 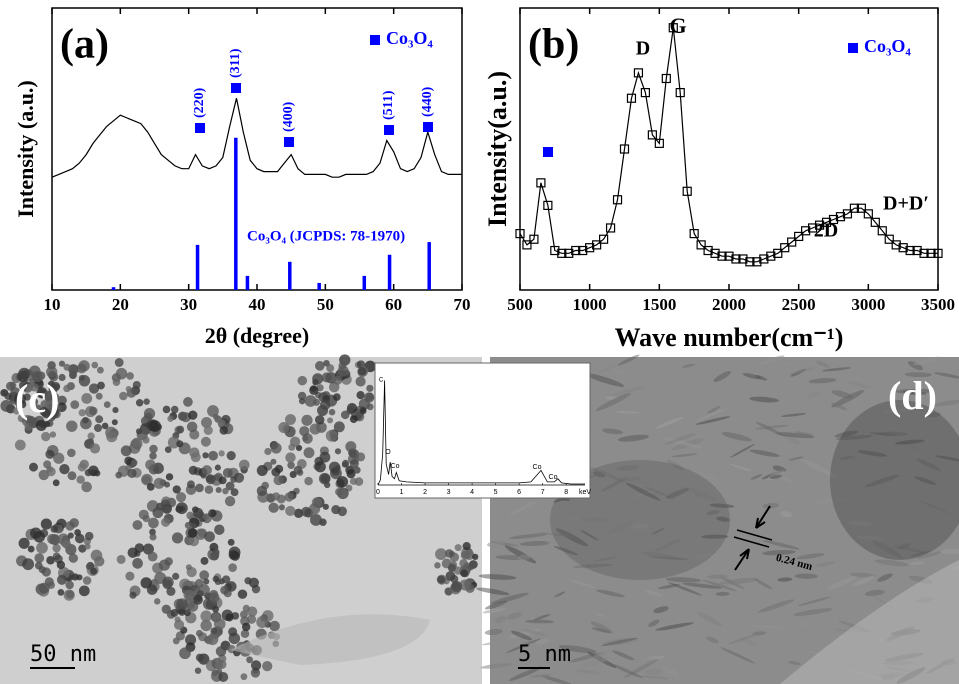 I want to click on x-axis-title: keV, so click(x=585, y=492).